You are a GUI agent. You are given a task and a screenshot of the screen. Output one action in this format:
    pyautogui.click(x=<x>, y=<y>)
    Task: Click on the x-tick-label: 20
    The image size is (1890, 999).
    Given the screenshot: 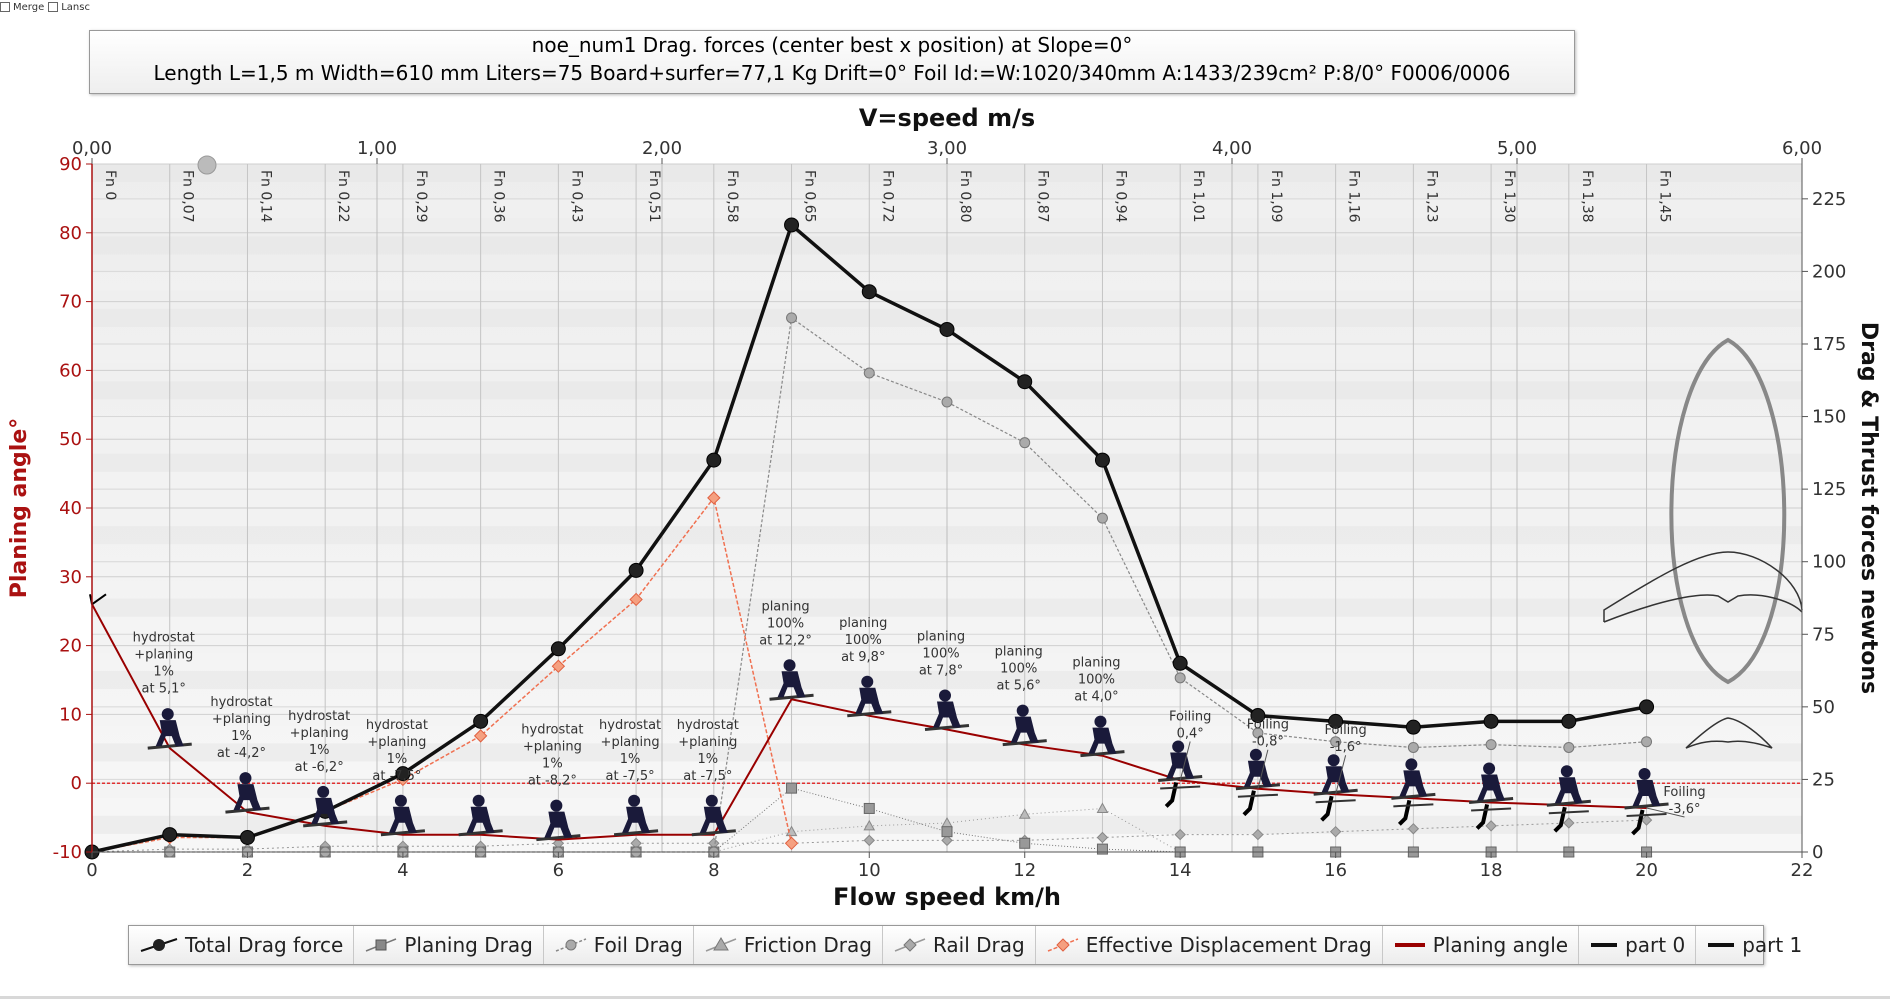 What is the action you would take?
    pyautogui.click(x=1646, y=870)
    